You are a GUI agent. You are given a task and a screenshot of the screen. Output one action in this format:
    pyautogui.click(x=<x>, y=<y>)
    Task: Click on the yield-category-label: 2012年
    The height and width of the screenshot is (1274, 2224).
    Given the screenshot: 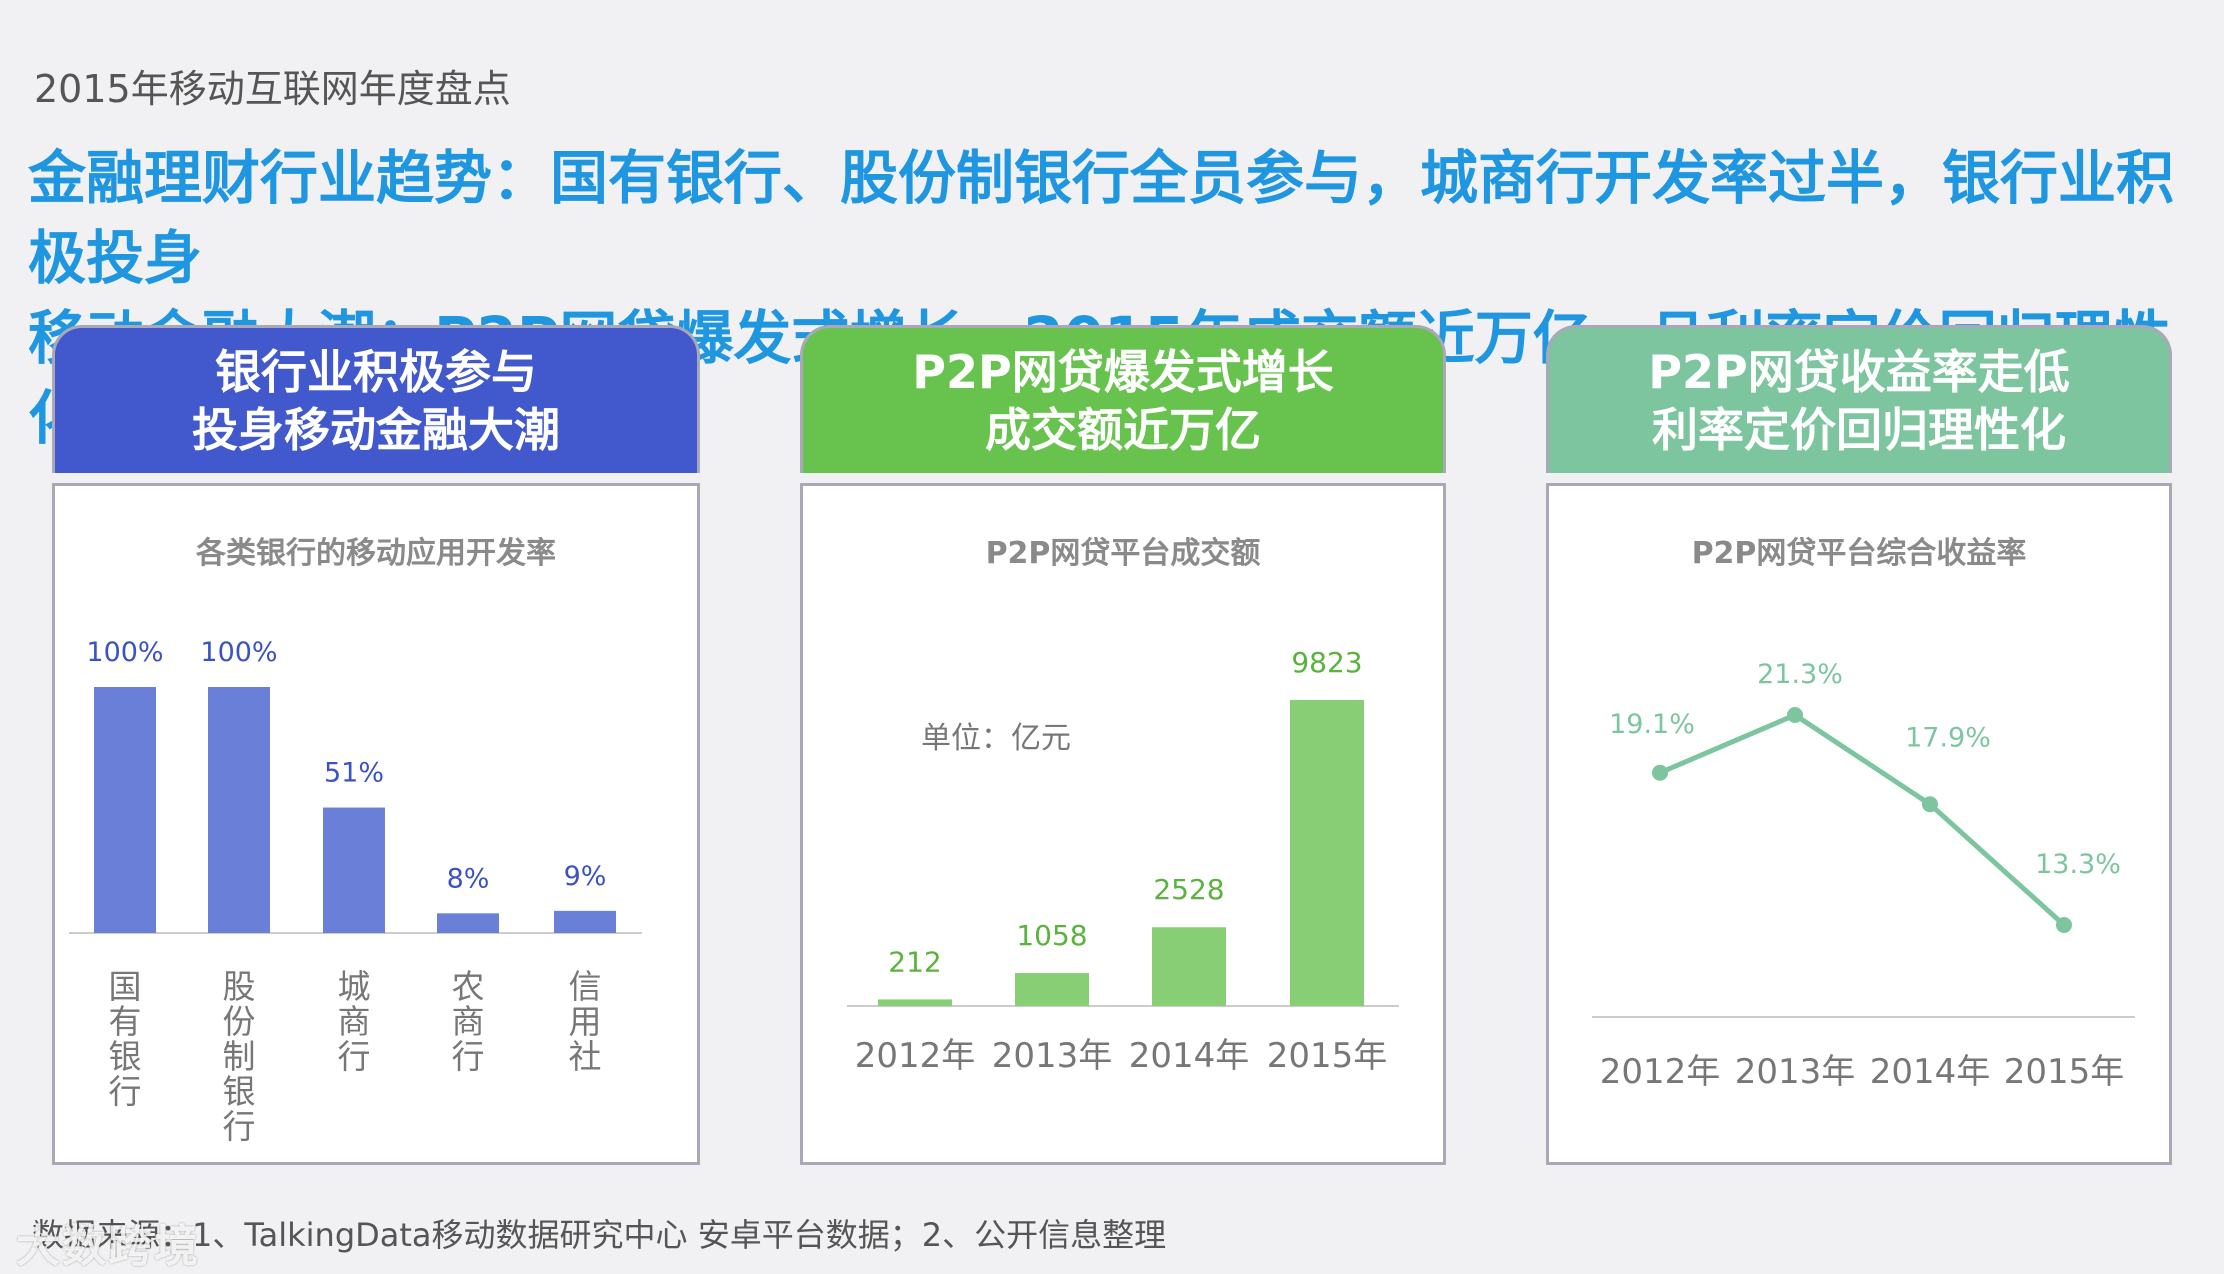 What is the action you would take?
    pyautogui.click(x=1660, y=1072)
    